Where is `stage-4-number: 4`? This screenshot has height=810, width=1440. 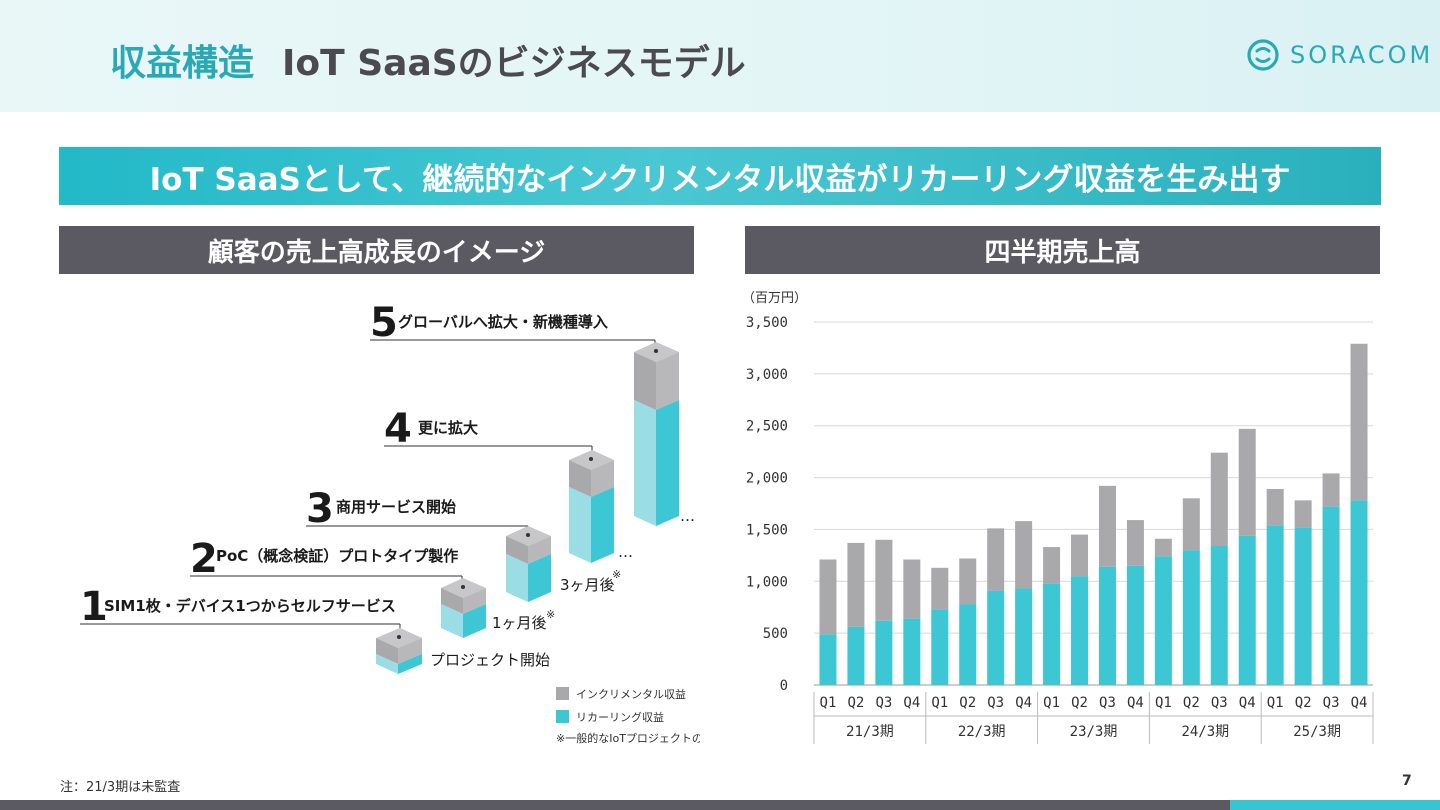
stage-4-number: 4 is located at coordinates (398, 429).